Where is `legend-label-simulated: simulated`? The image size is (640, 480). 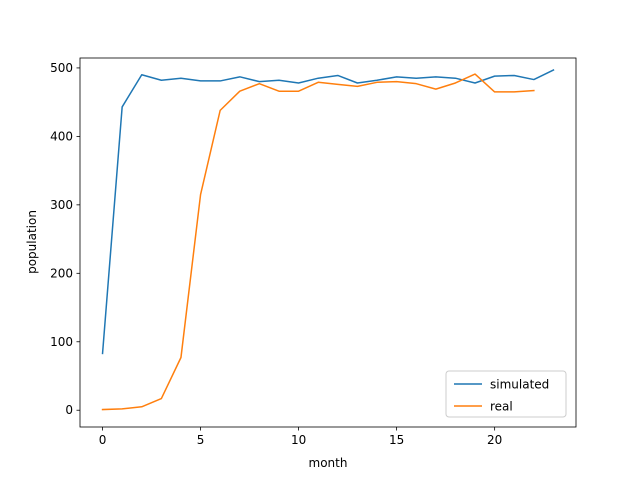
legend-label-simulated: simulated is located at coordinates (519, 385).